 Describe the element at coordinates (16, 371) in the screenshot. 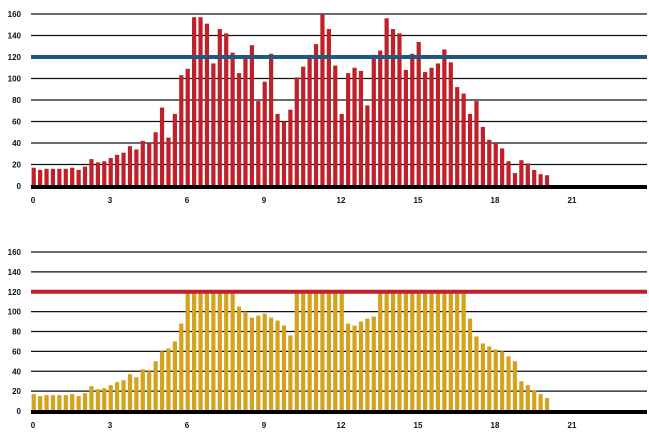

I see `y-tick-label: 40` at that location.